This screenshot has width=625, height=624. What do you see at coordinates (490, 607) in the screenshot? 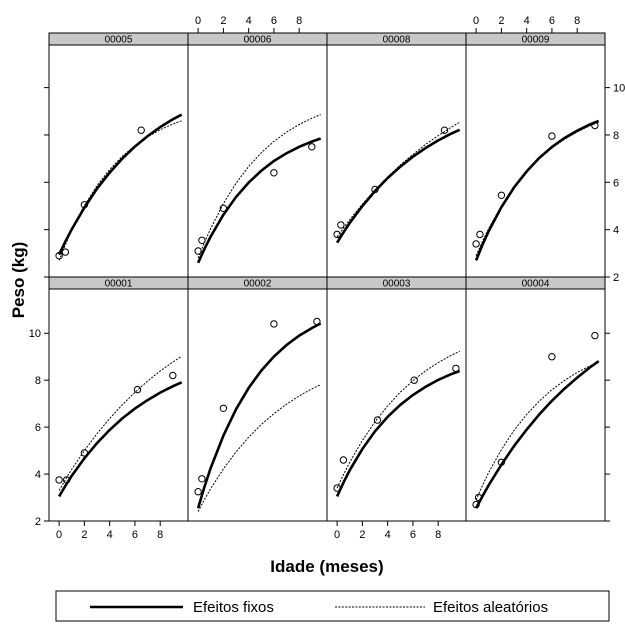
I see `legend-random-label: Efeitos aleatórios` at bounding box center [490, 607].